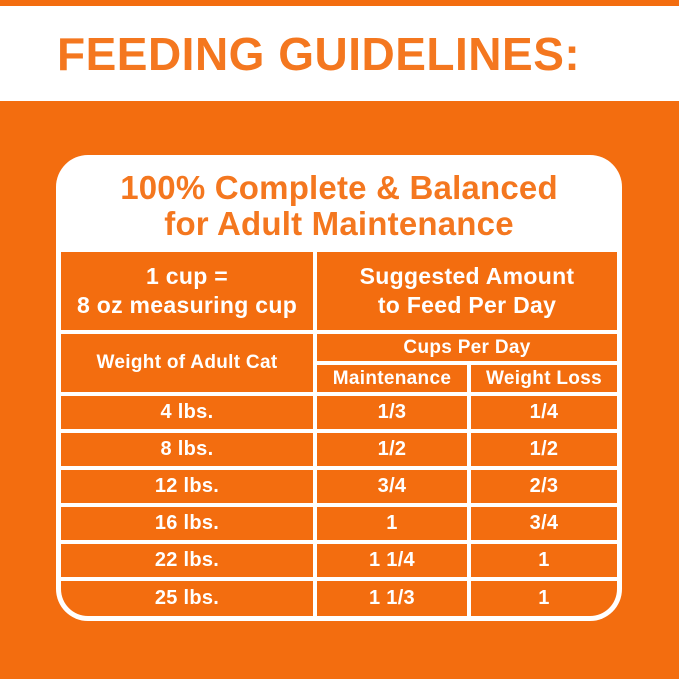 The image size is (679, 679). Describe the element at coordinates (319, 53) in the screenshot. I see `page-title: FEEDING GUIDELINES:` at that location.